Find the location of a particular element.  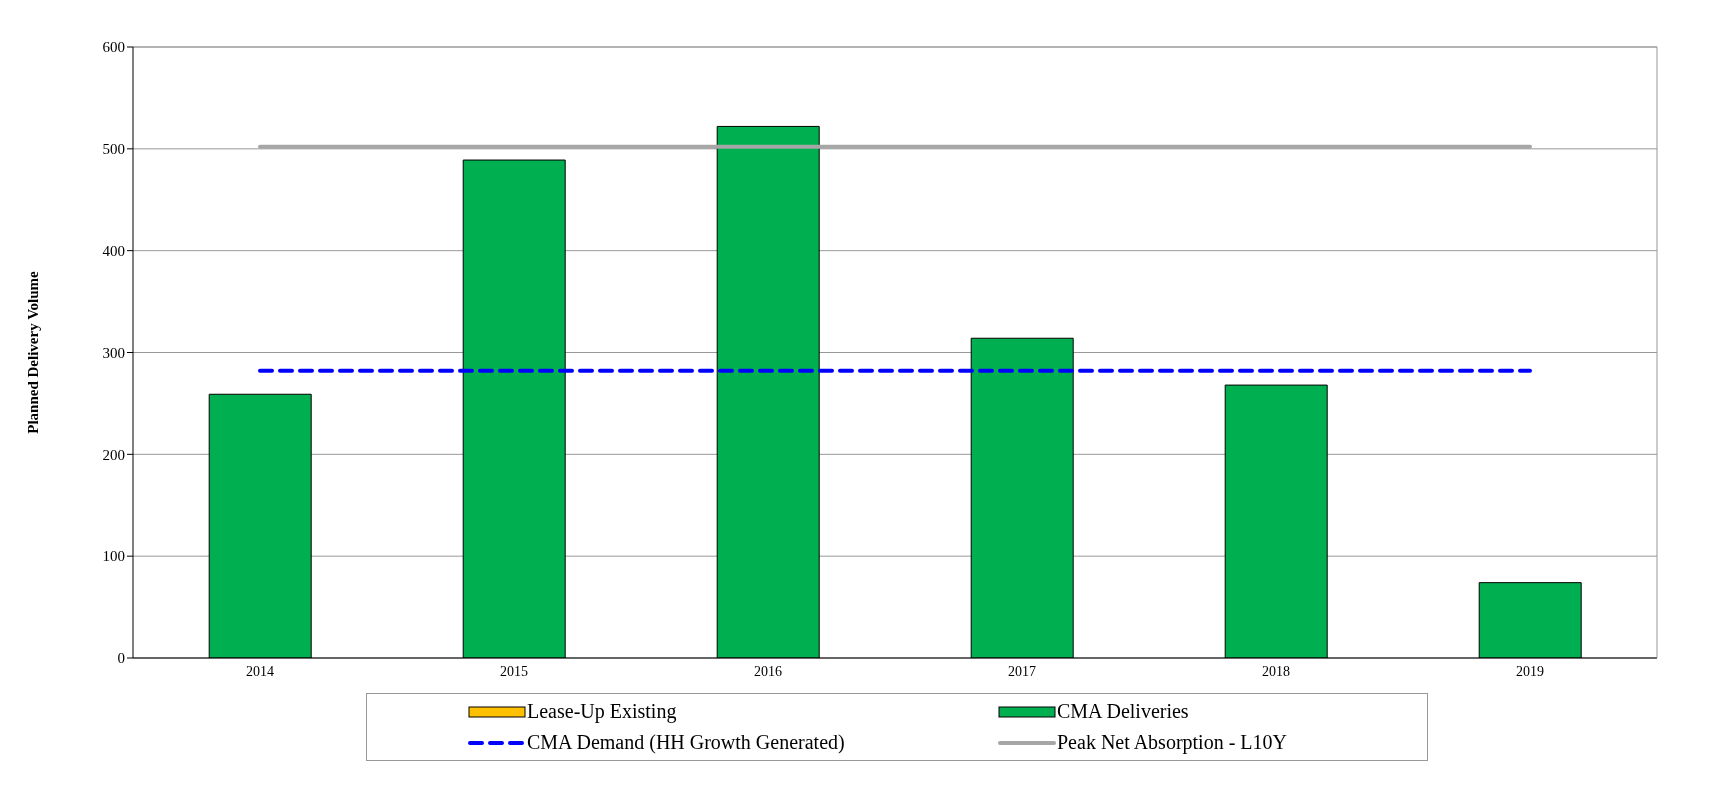

y-tick-label: 400 is located at coordinates (113, 250).